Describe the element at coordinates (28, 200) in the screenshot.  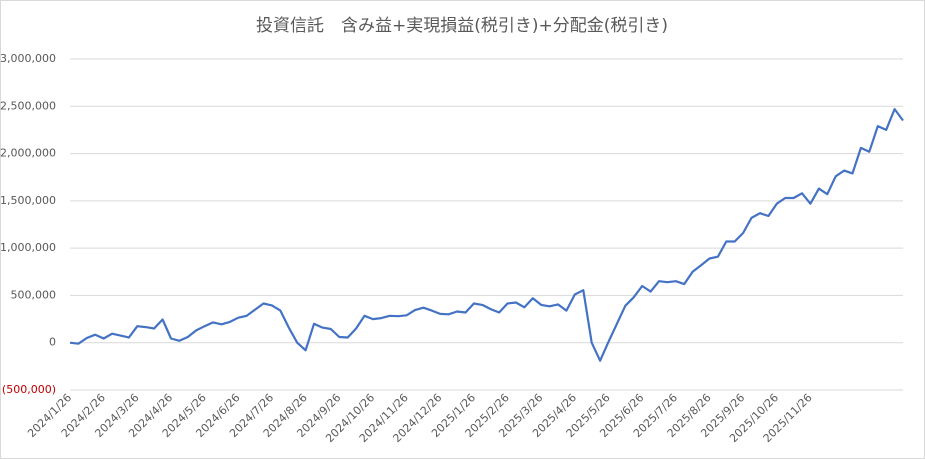
I see `y-tick-label: 1,500,000` at that location.